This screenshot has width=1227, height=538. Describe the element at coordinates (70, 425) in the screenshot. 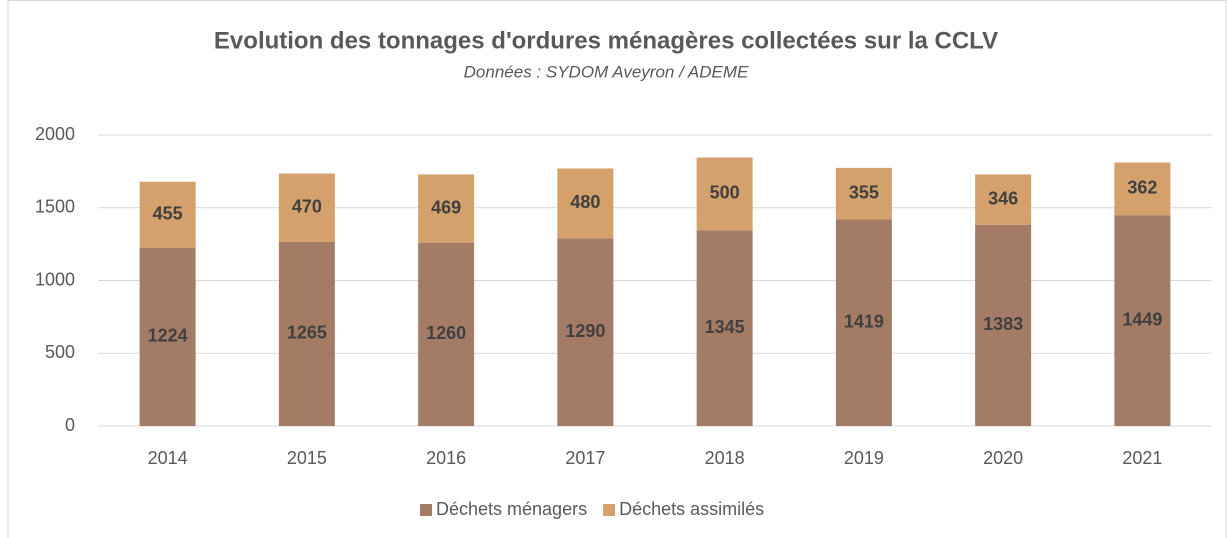

I see `y-tick-label: 0` at that location.